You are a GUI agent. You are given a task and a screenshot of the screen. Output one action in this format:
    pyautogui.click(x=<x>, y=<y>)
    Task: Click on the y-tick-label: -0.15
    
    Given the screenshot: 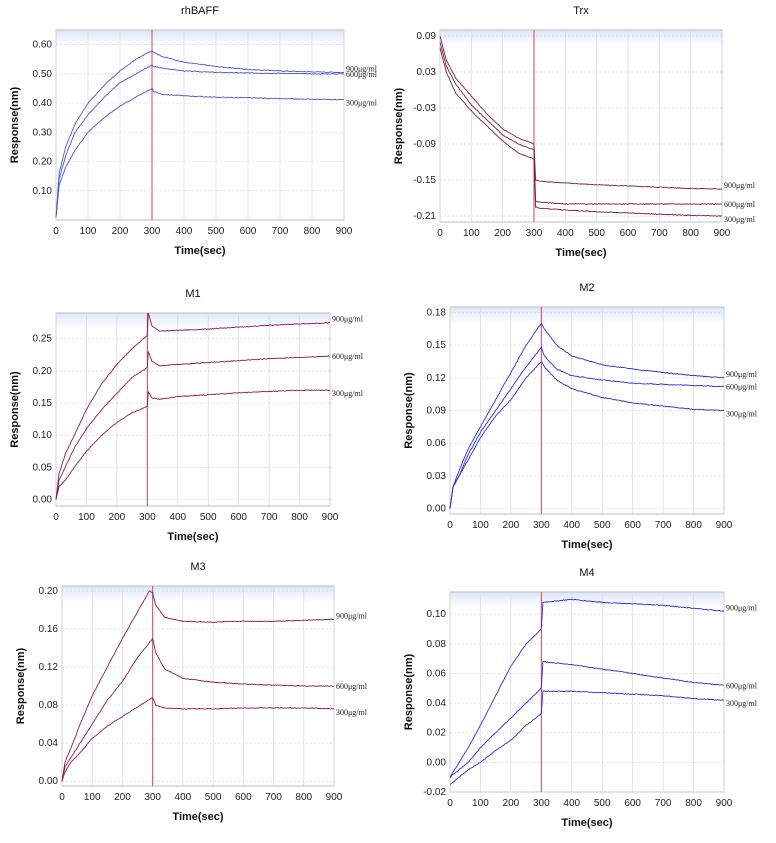 What is the action you would take?
    pyautogui.click(x=424, y=180)
    